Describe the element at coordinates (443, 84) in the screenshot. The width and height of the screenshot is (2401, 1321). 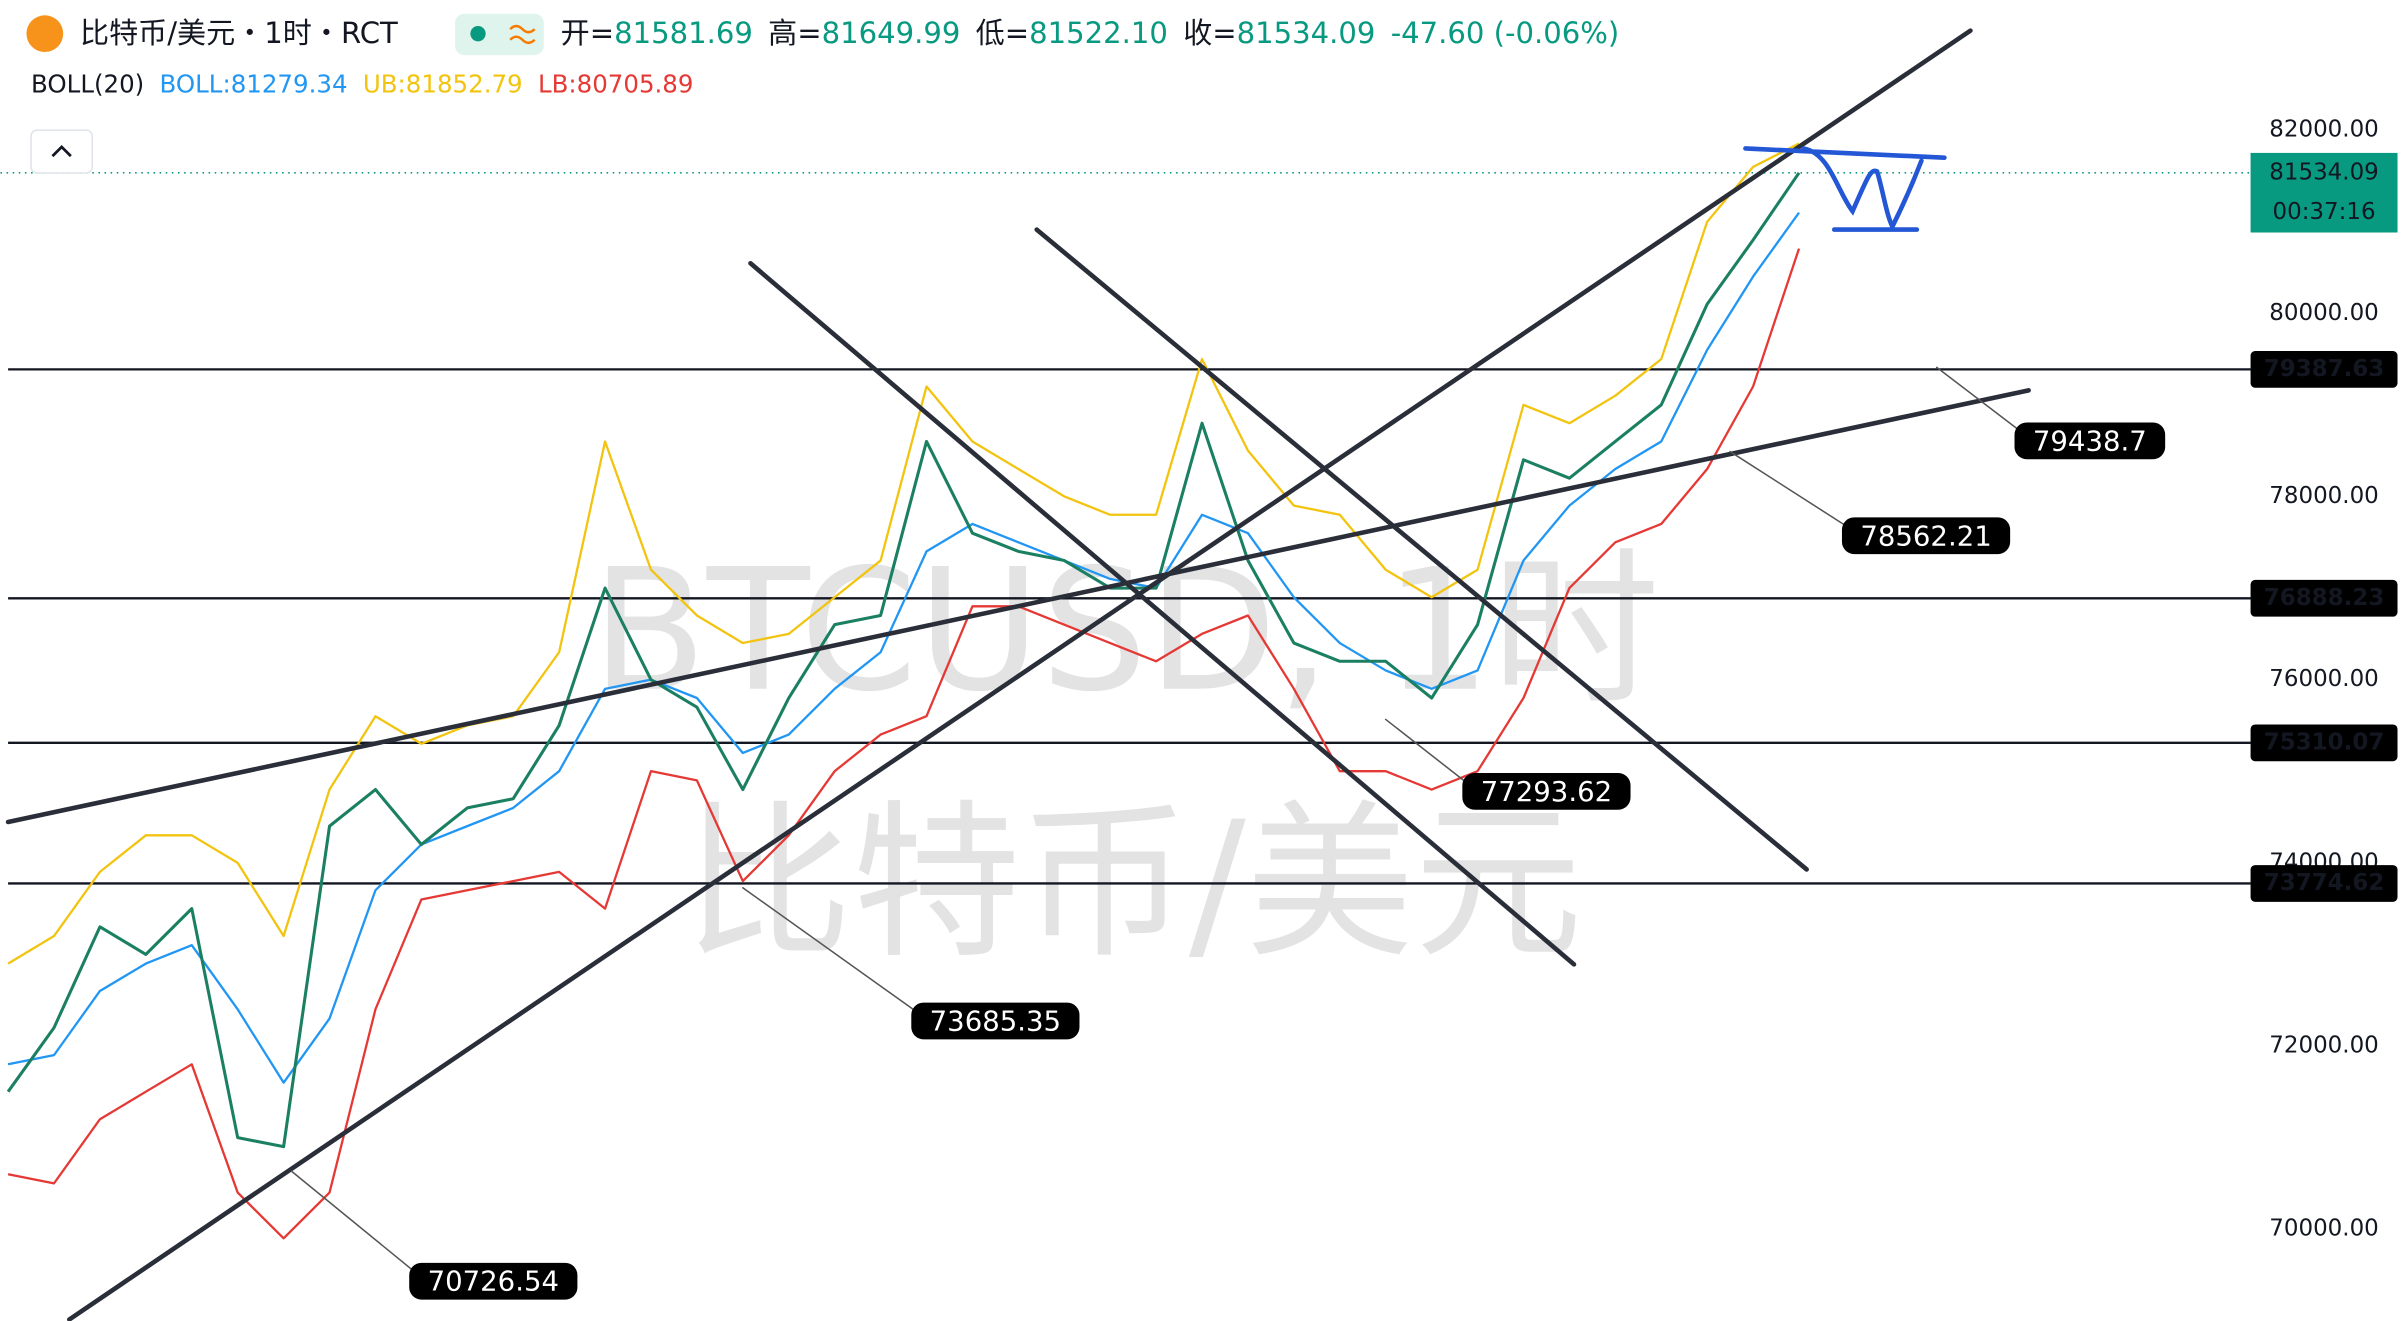
I see `boll-upper: UB:81852.79` at that location.